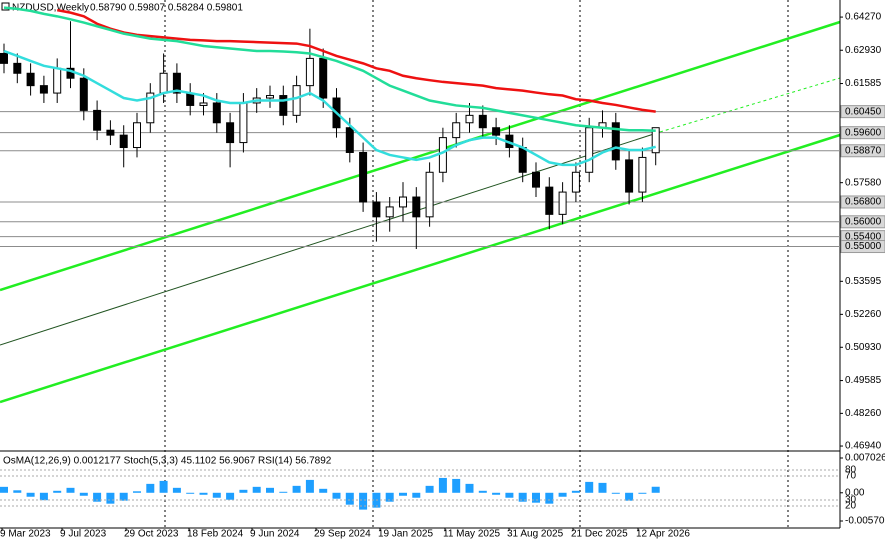 The height and width of the screenshot is (540, 885). What do you see at coordinates (599, 534) in the screenshot?
I see `x-tick-label: 21 Dec 2025` at bounding box center [599, 534].